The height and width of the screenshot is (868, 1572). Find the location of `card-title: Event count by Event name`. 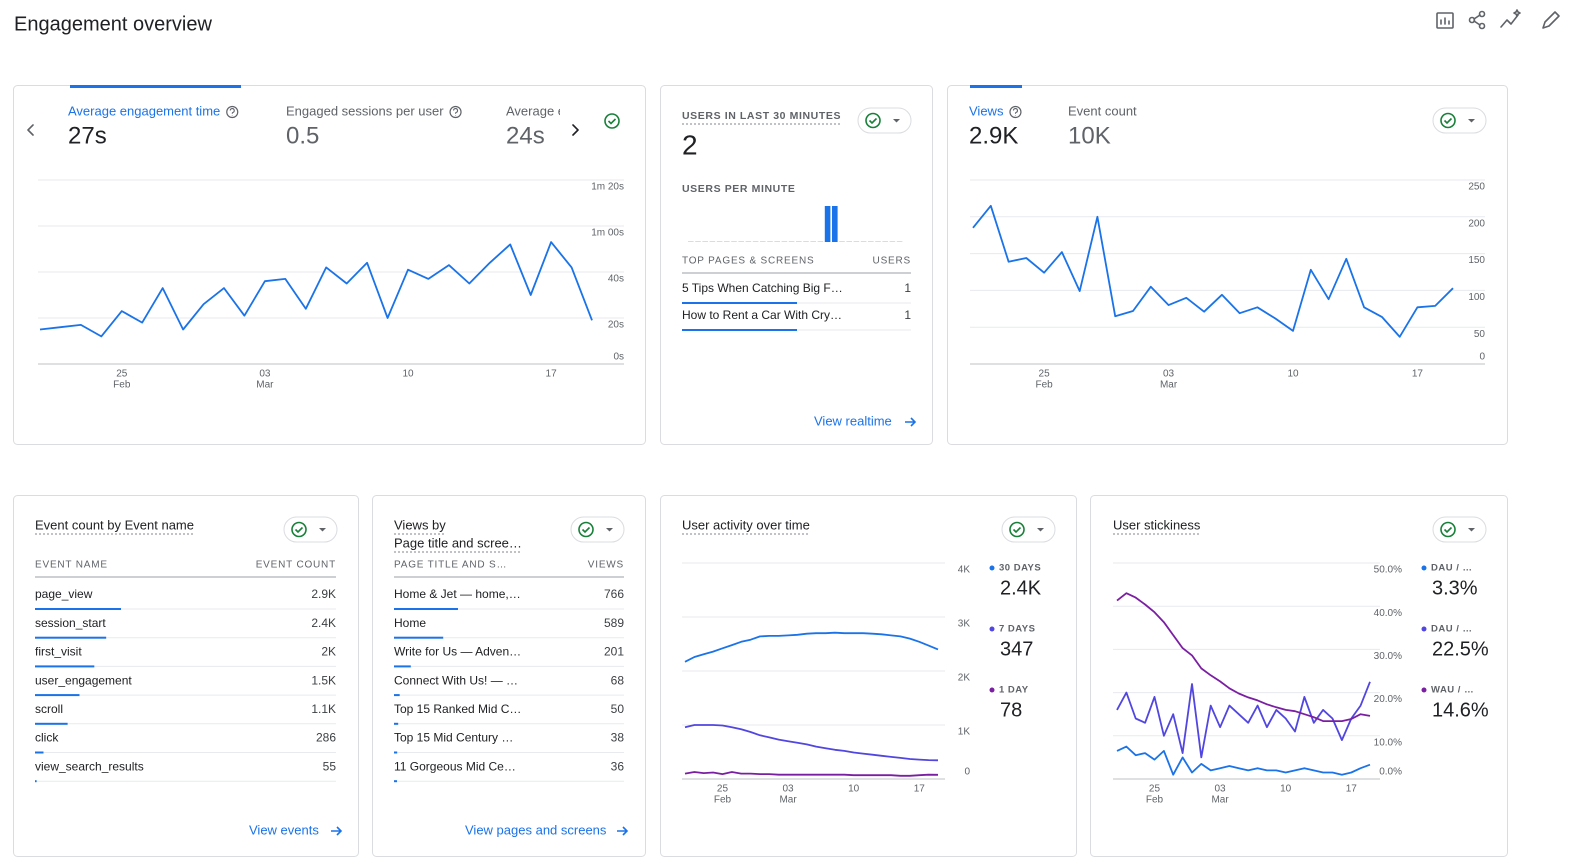

card-title: Event count by Event name is located at coordinates (114, 524).